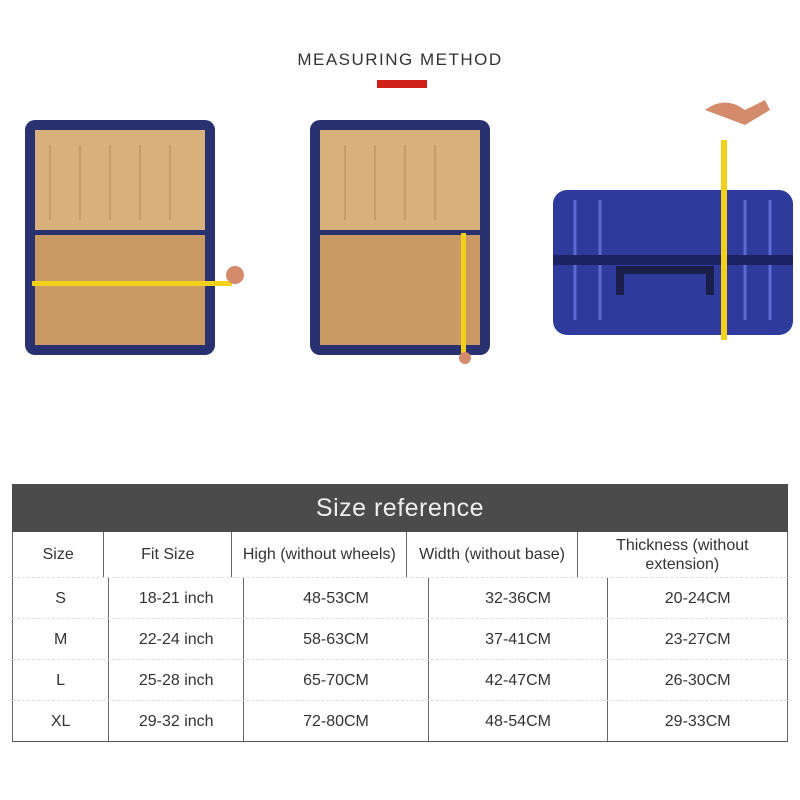  I want to click on table-row: XL 29-32 inch 72-80CM 48-54CM 29-33CM, so click(400, 720).